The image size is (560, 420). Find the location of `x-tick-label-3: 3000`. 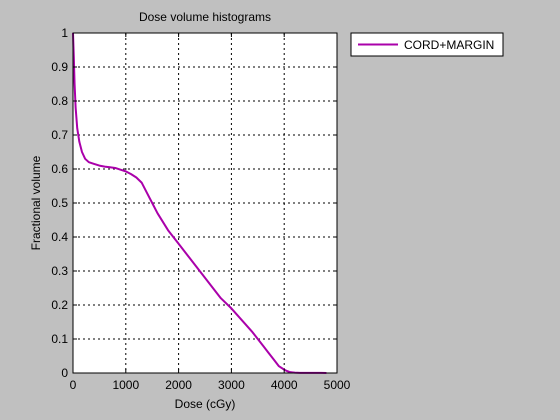

x-tick-label-3: 3000 is located at coordinates (231, 385).